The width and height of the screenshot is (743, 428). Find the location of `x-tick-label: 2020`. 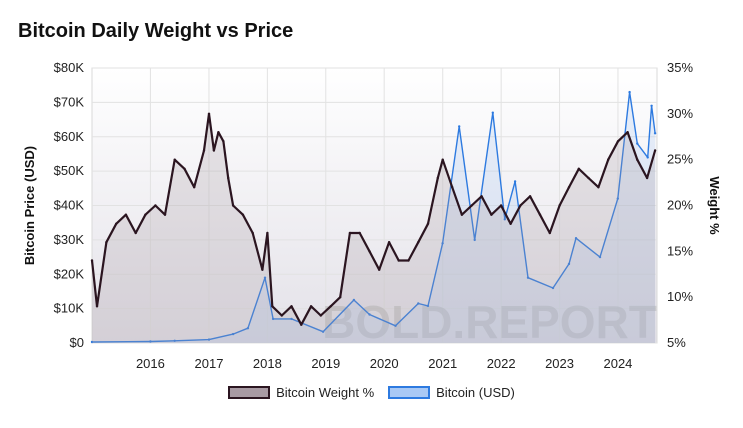

x-tick-label: 2020 is located at coordinates (384, 363).